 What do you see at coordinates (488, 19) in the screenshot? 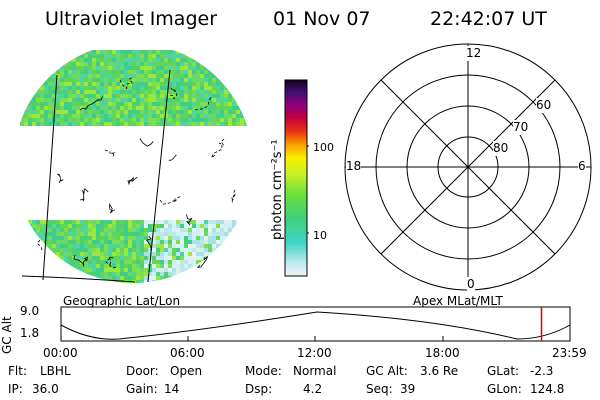
I see `time-label: 22:42:07 UT` at bounding box center [488, 19].